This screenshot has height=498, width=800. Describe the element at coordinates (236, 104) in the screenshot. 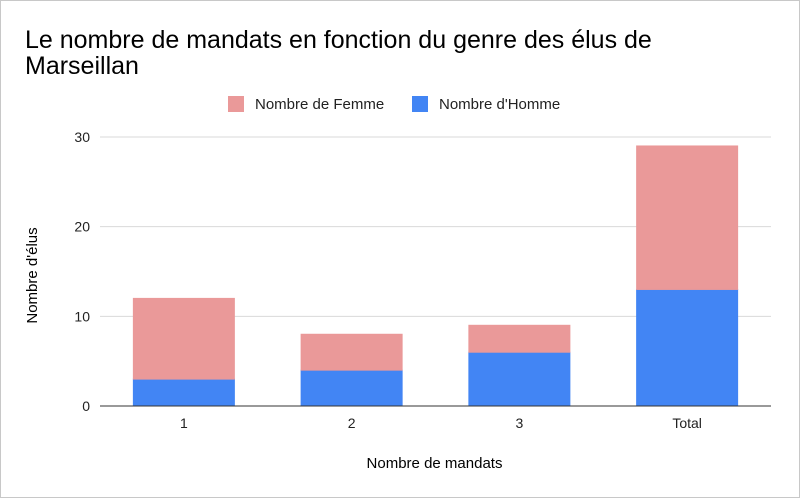

I see `legend-swatch-femme` at that location.